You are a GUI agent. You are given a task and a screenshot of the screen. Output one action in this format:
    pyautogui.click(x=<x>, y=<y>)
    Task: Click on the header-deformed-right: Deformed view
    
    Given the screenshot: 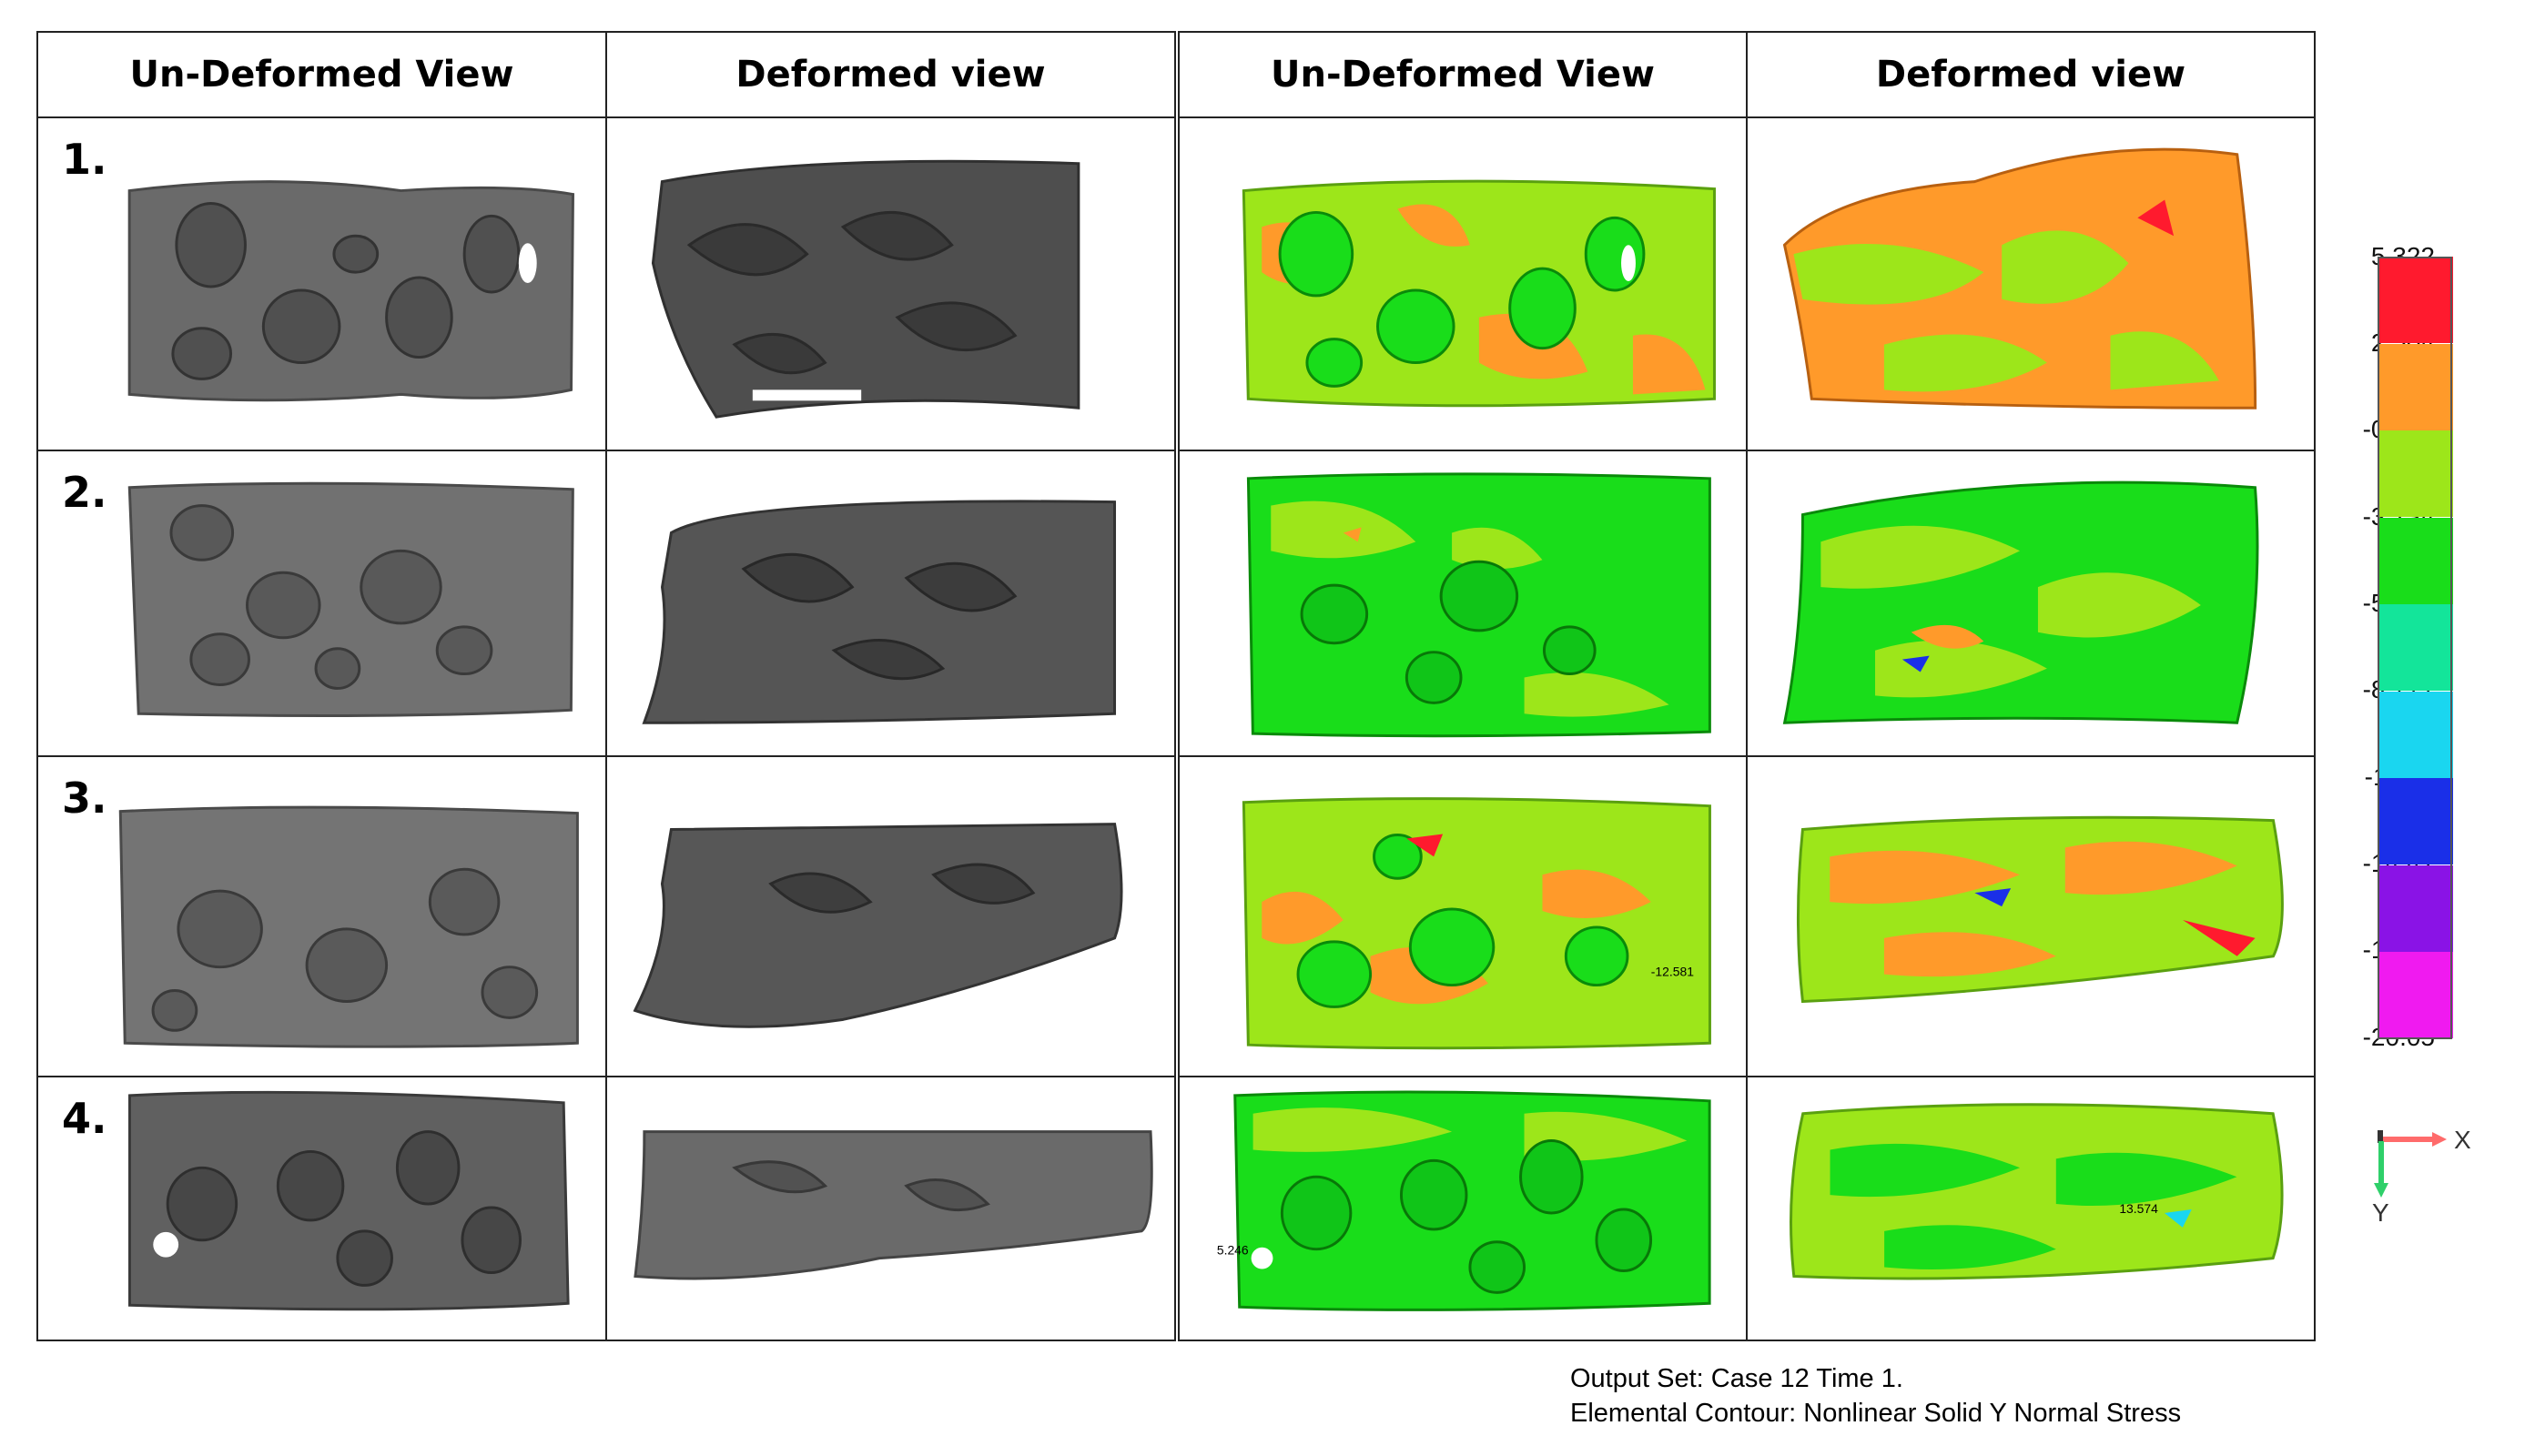 What is the action you would take?
    pyautogui.click(x=2031, y=74)
    